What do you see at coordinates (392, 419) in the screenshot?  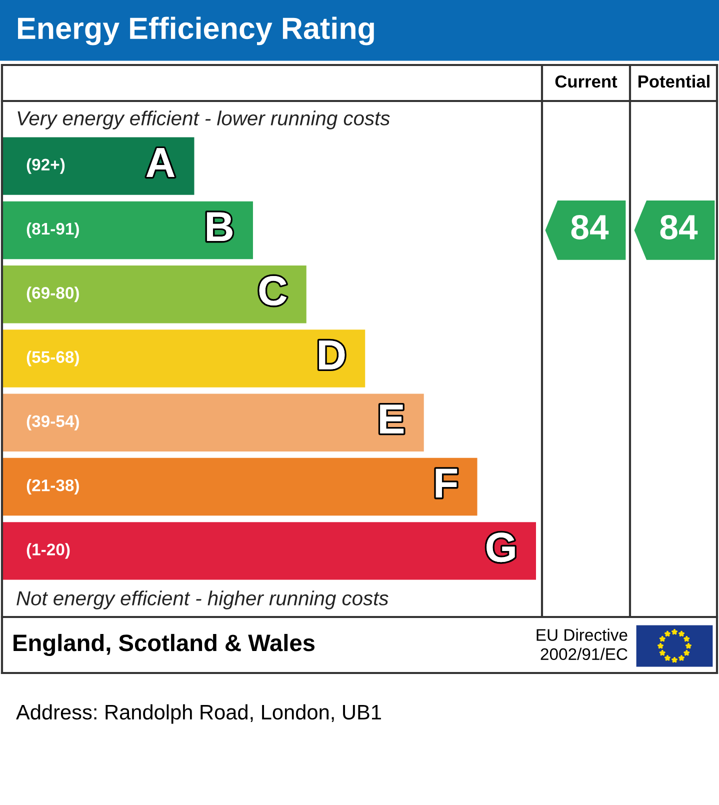 I see `annotation: E` at bounding box center [392, 419].